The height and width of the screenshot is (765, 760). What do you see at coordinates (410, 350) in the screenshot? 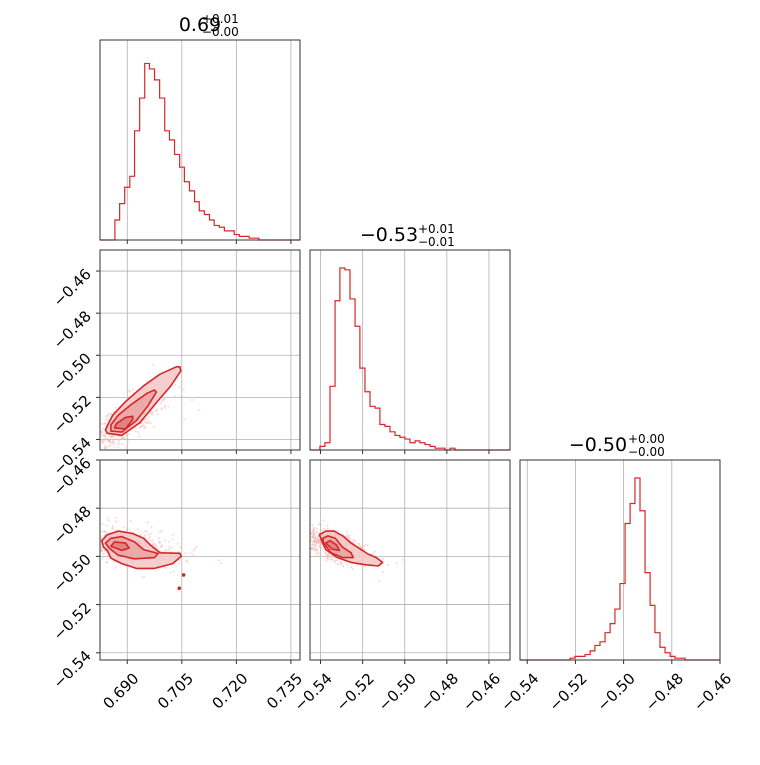
I see `panel-frame-r1-c1` at bounding box center [410, 350].